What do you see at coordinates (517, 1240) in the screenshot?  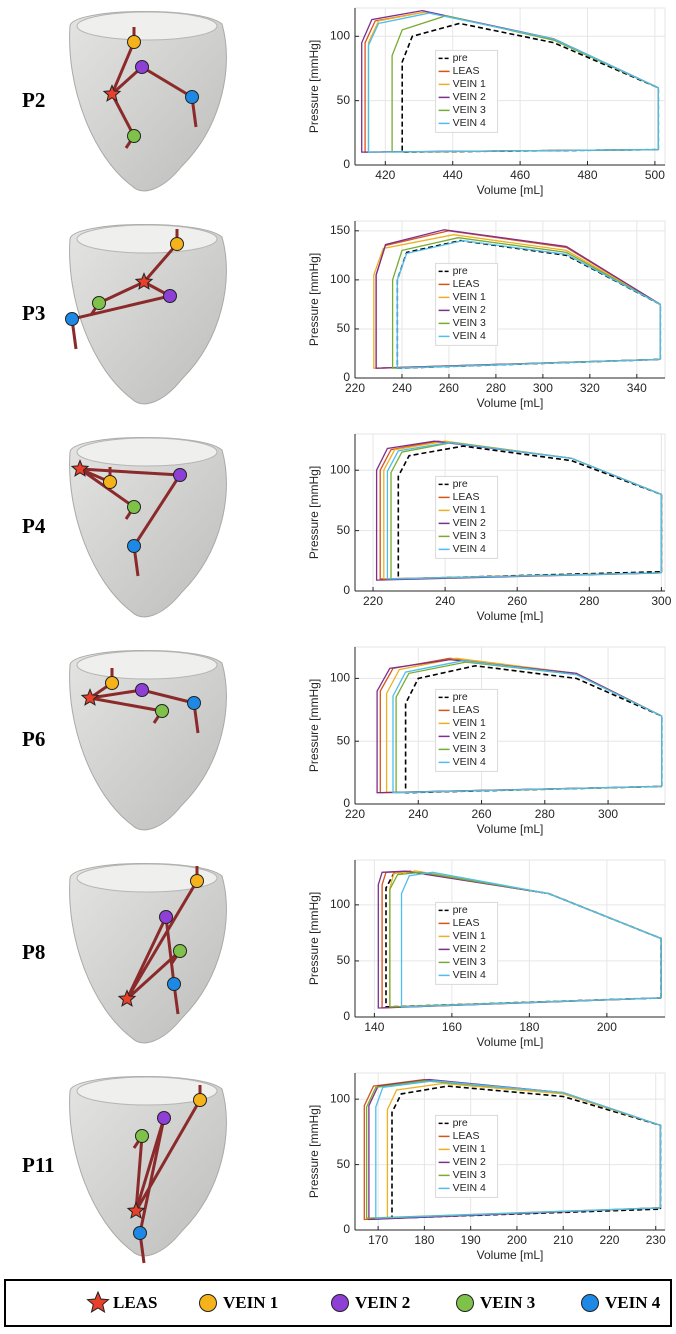 I see `x-tick-label: 200` at bounding box center [517, 1240].